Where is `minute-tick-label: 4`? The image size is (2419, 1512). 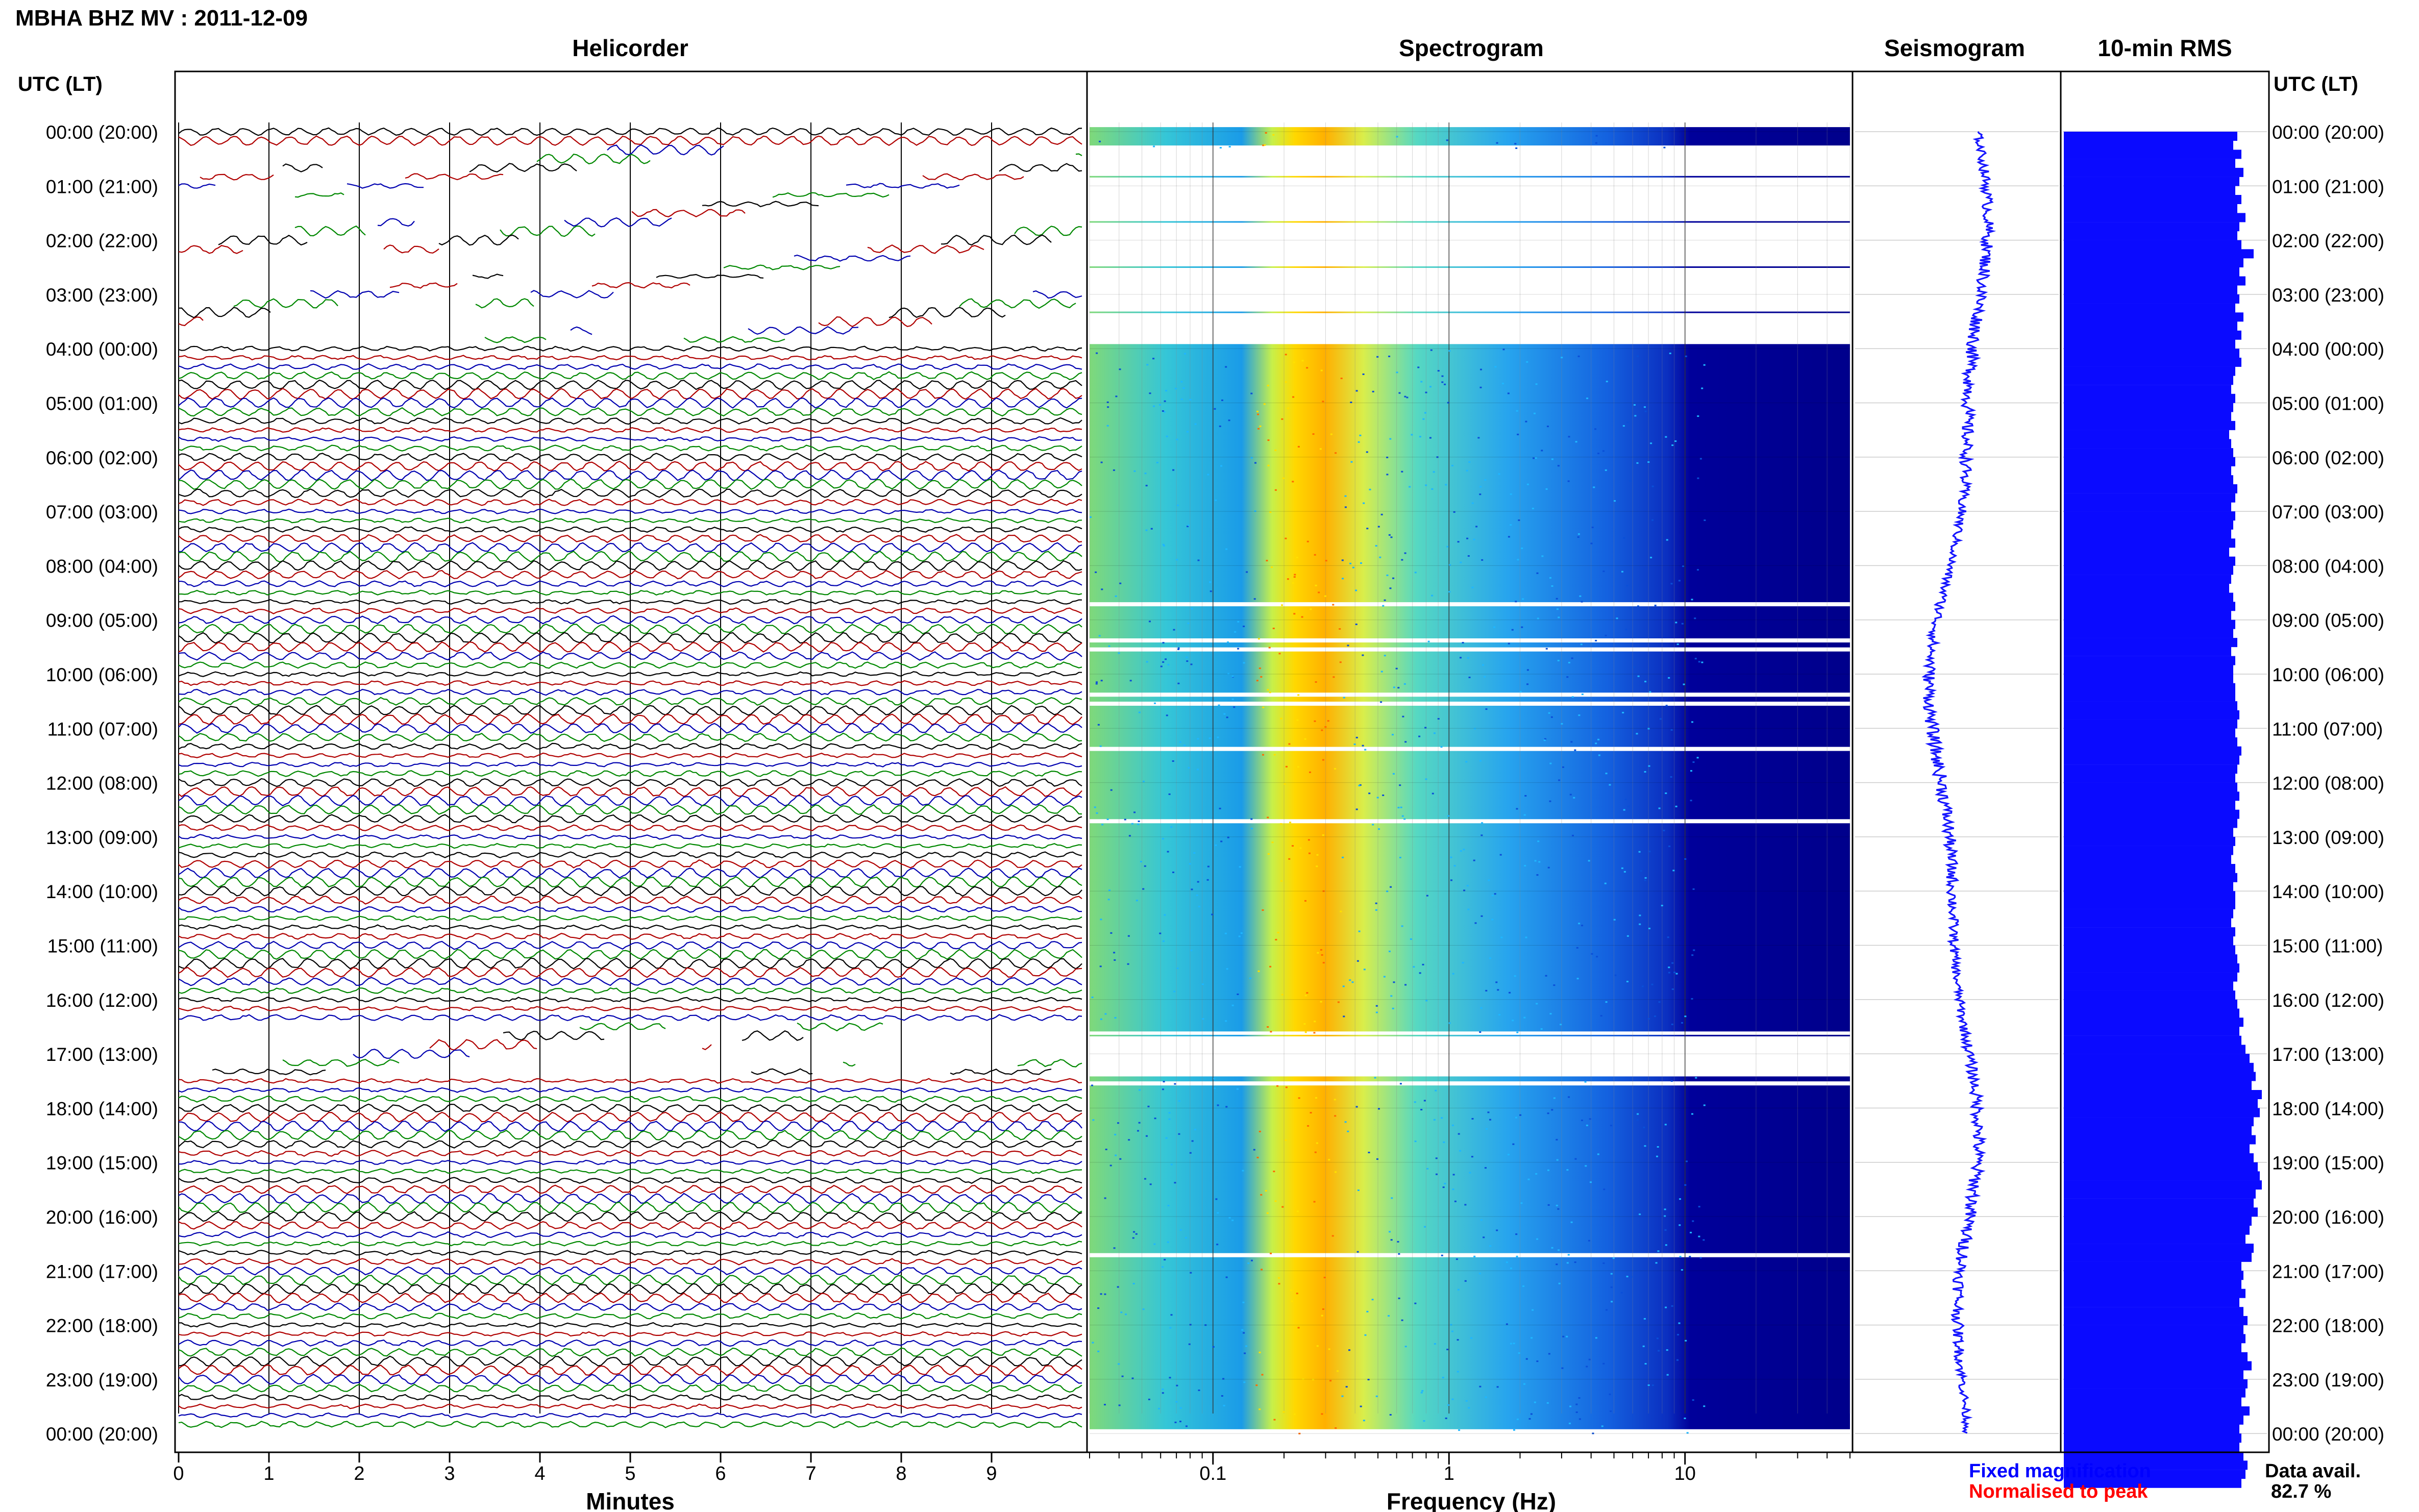
minute-tick-label: 4 is located at coordinates (539, 1473).